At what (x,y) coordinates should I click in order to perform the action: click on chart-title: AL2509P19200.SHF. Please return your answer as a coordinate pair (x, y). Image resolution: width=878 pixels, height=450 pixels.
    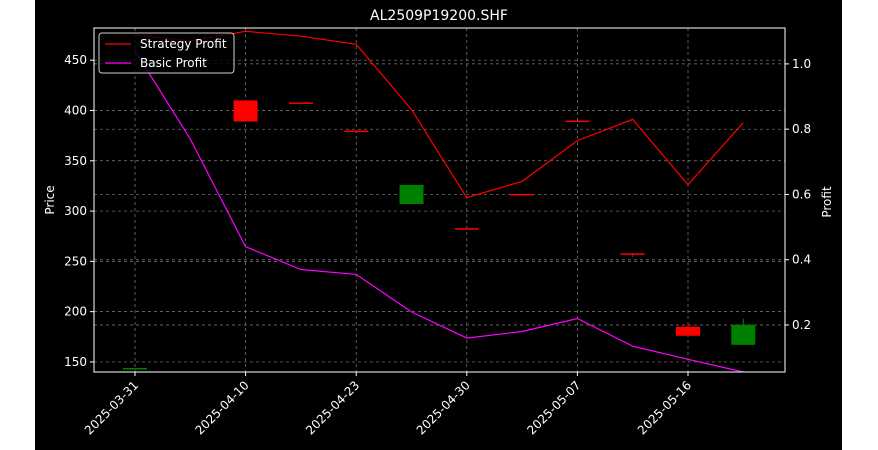
    Looking at the image, I should click on (439, 16).